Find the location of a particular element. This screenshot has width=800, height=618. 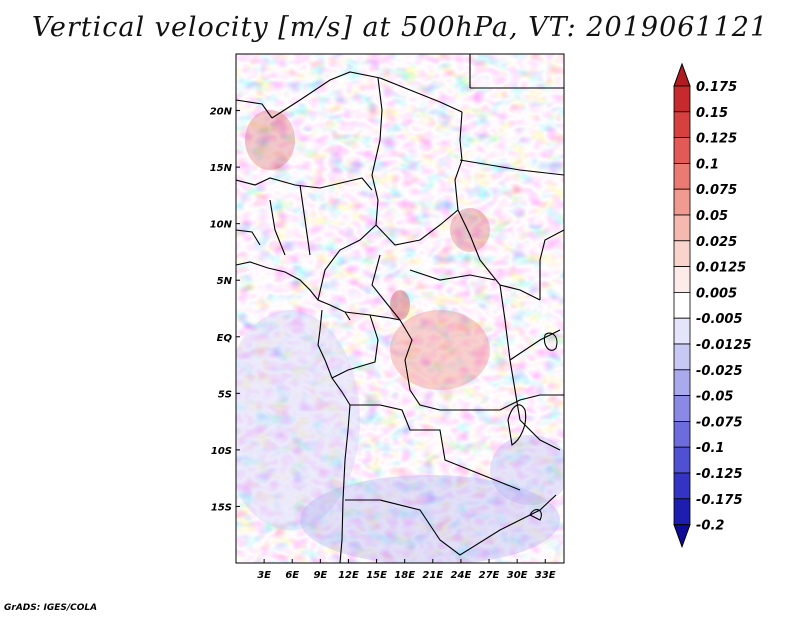

colorbar-level-label: -0.125 is located at coordinates (719, 474).